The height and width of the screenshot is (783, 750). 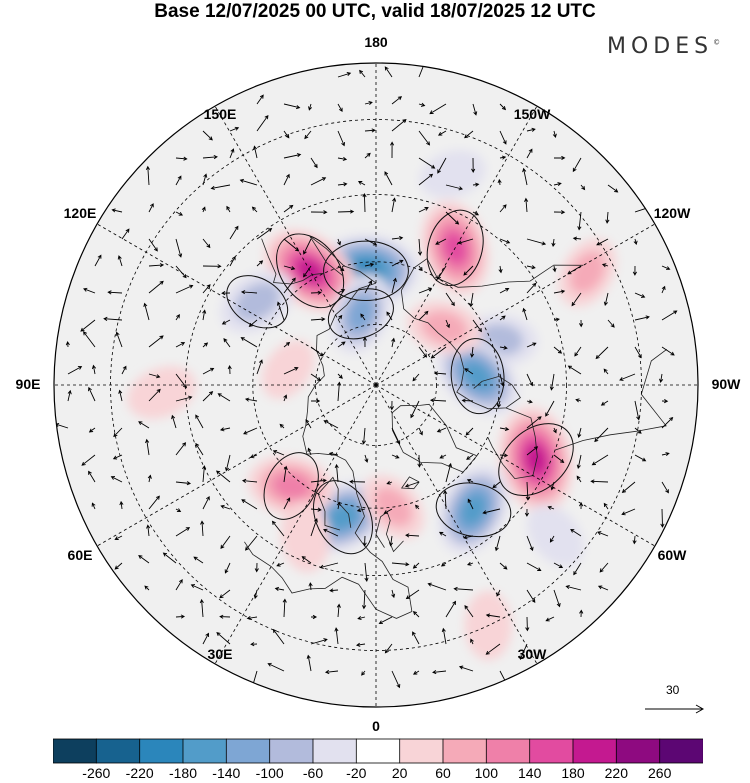 I want to click on colorbar-tick-label: 100, so click(x=486, y=773).